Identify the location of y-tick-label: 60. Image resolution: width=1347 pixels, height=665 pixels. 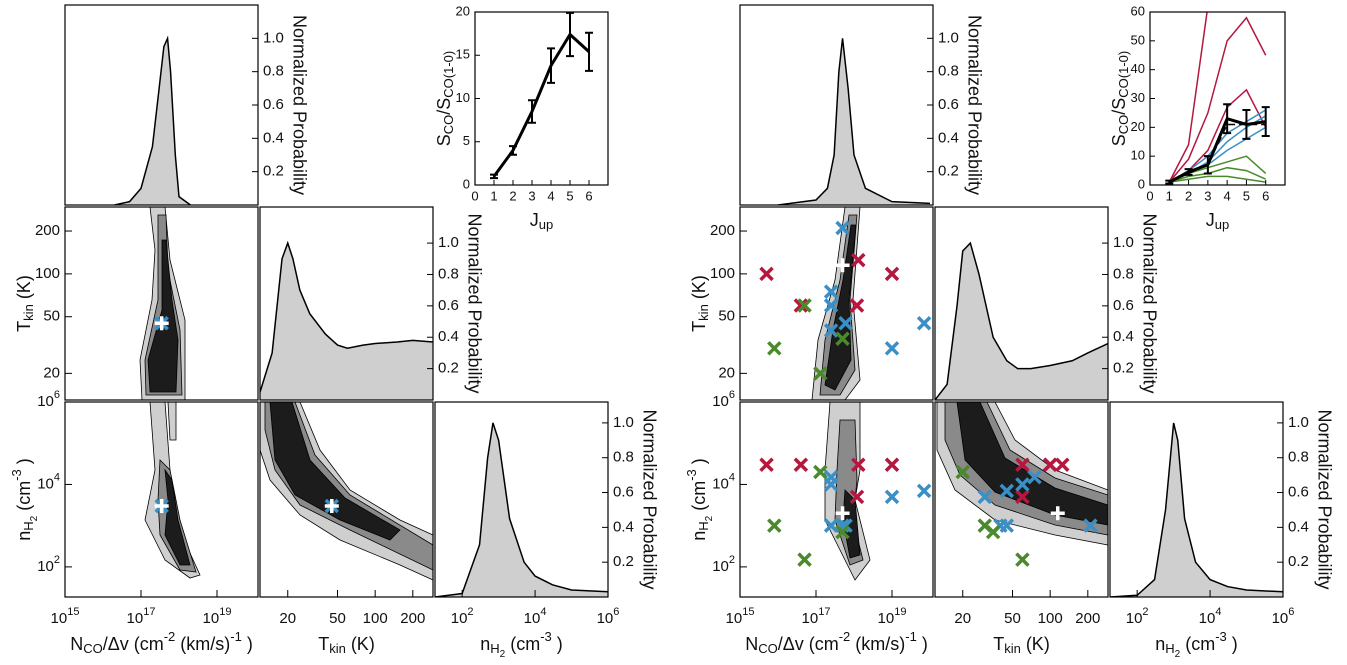
(1138, 10).